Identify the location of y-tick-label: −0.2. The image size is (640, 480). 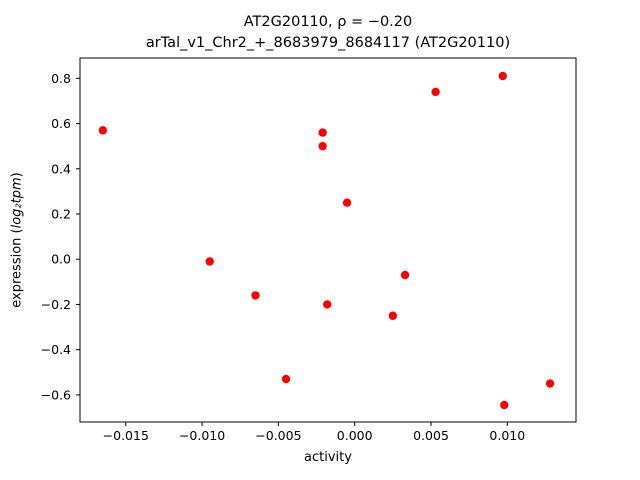
(56, 304).